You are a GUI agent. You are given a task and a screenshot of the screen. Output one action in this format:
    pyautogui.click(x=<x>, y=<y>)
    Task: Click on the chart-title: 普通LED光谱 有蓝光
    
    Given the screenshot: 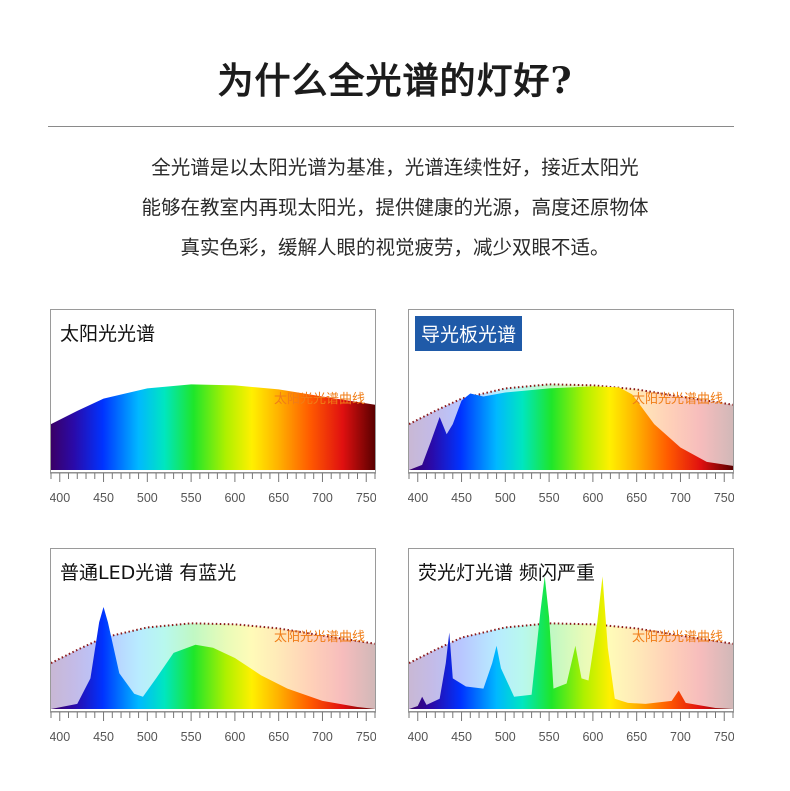 What is the action you would take?
    pyautogui.click(x=148, y=573)
    